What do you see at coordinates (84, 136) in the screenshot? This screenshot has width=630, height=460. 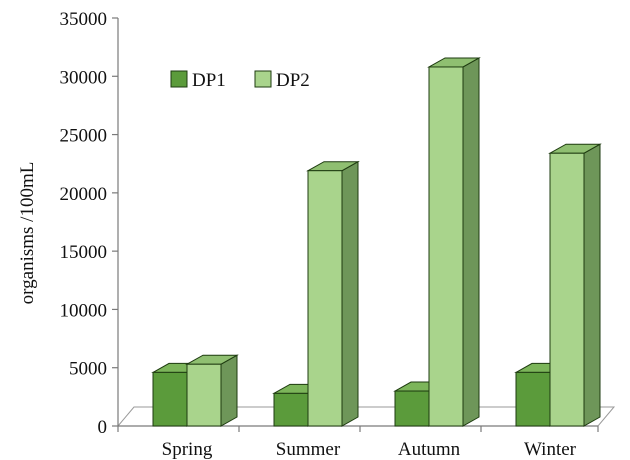 I see `y-tick-label: 25000` at bounding box center [84, 136].